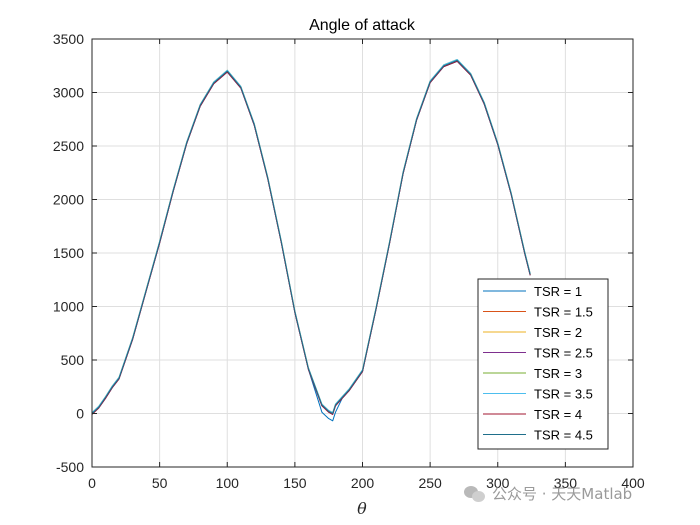 The width and height of the screenshot is (700, 525). Describe the element at coordinates (498, 483) in the screenshot. I see `x-tick-label: 300` at that location.